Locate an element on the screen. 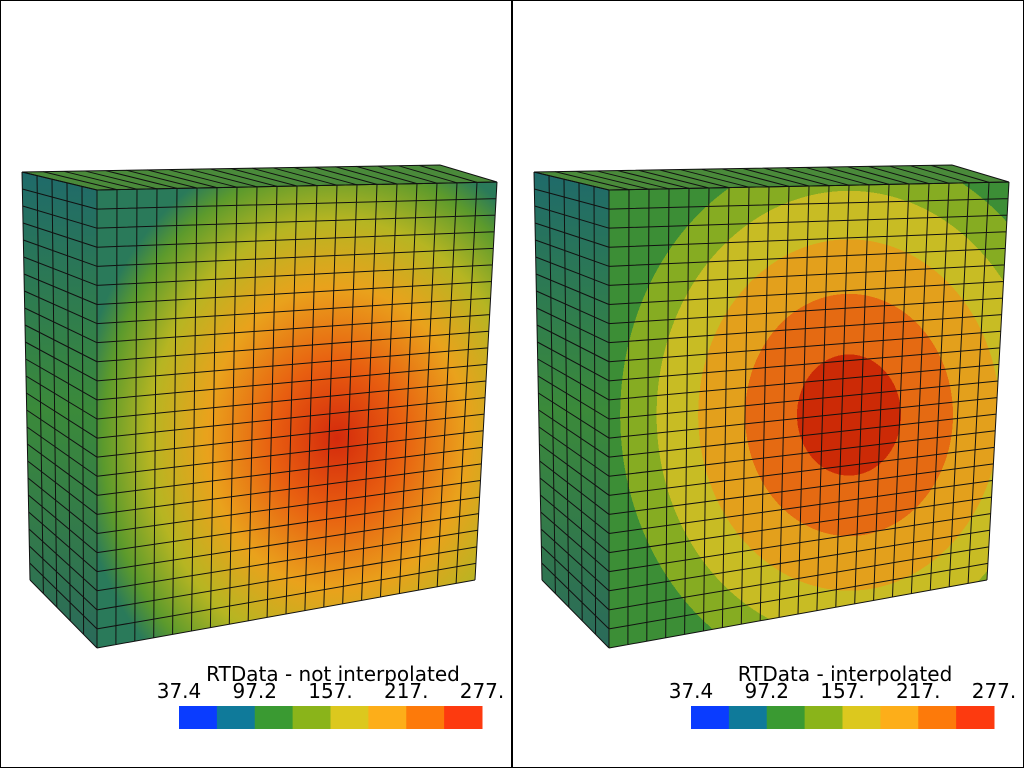 The width and height of the screenshot is (1024, 768). colorbar-title: RTData - not interpolated is located at coordinates (333, 674).